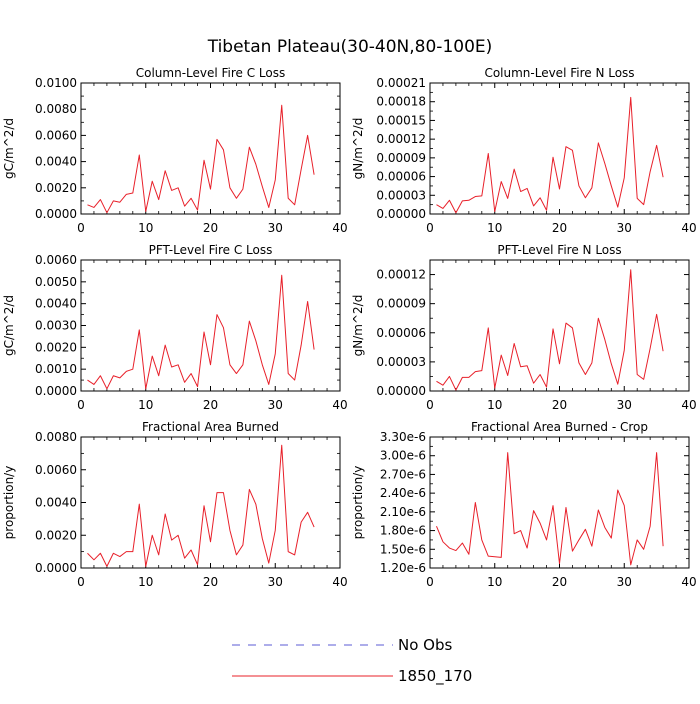 This screenshot has width=700, height=704. I want to click on y-tick-label: 0.00015, so click(401, 120).